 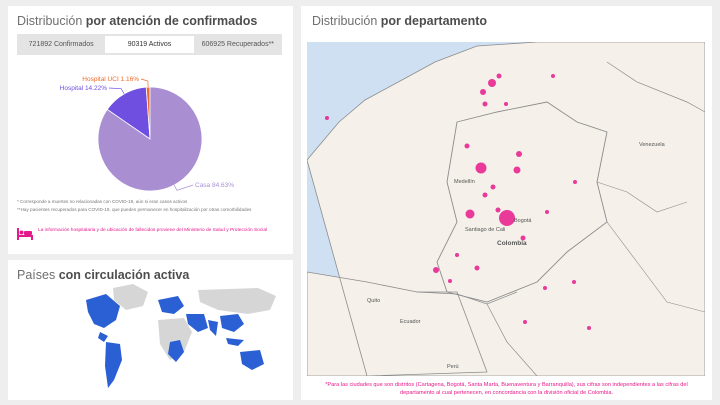 What do you see at coordinates (519, 154) in the screenshot?
I see `marker-cucuta` at bounding box center [519, 154].